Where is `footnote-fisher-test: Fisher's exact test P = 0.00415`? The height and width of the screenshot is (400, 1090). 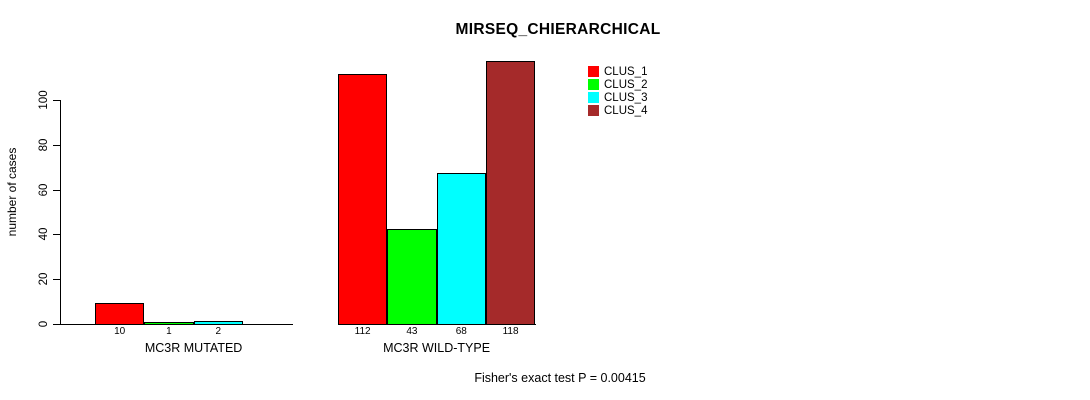 footnote-fisher-test: Fisher's exact test P = 0.00415 is located at coordinates (560, 378).